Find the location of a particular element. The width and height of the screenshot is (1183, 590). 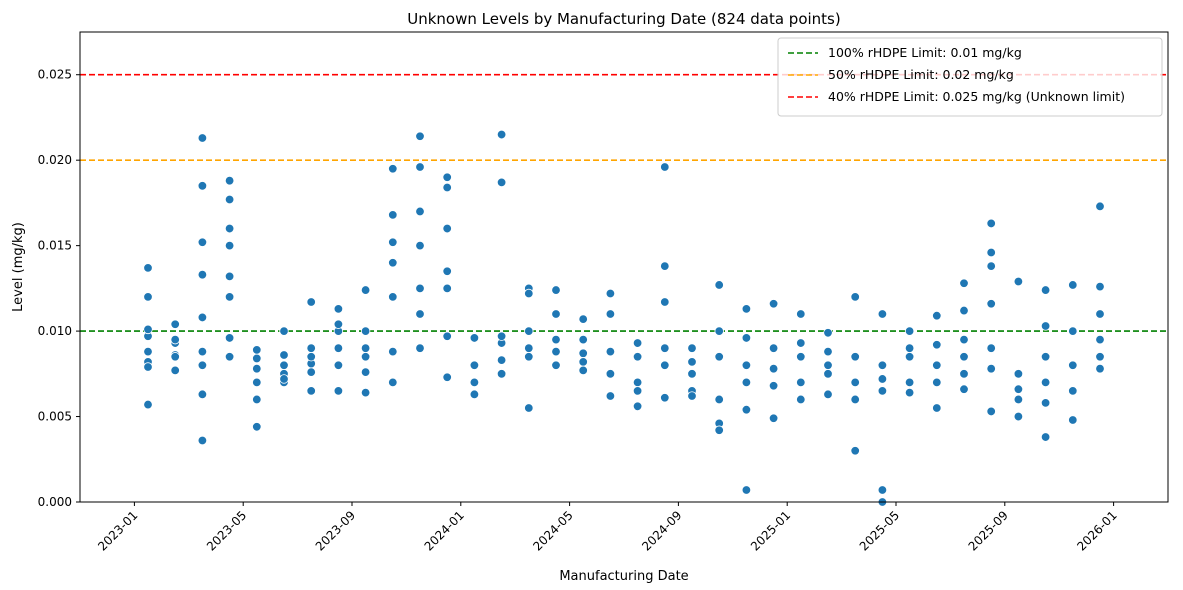

x-axis-label: Manufacturing Date is located at coordinates (623, 576).